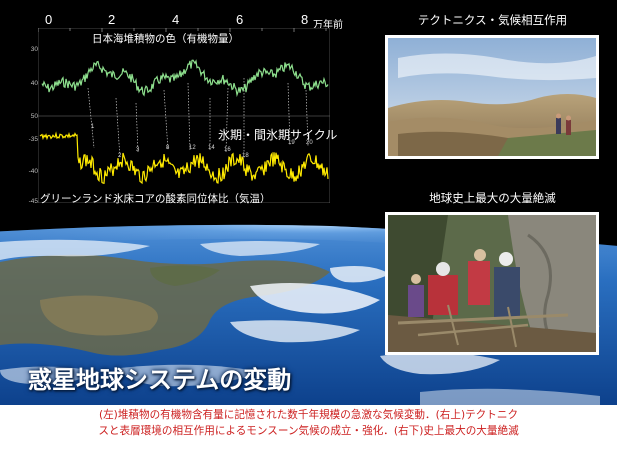  I want to click on upper-y-tick-50: 50, so click(34, 116).